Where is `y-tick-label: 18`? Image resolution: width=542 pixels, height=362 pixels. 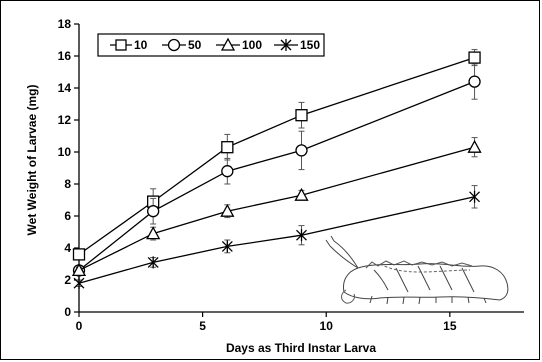
y-tick-label: 18 is located at coordinates (65, 24).